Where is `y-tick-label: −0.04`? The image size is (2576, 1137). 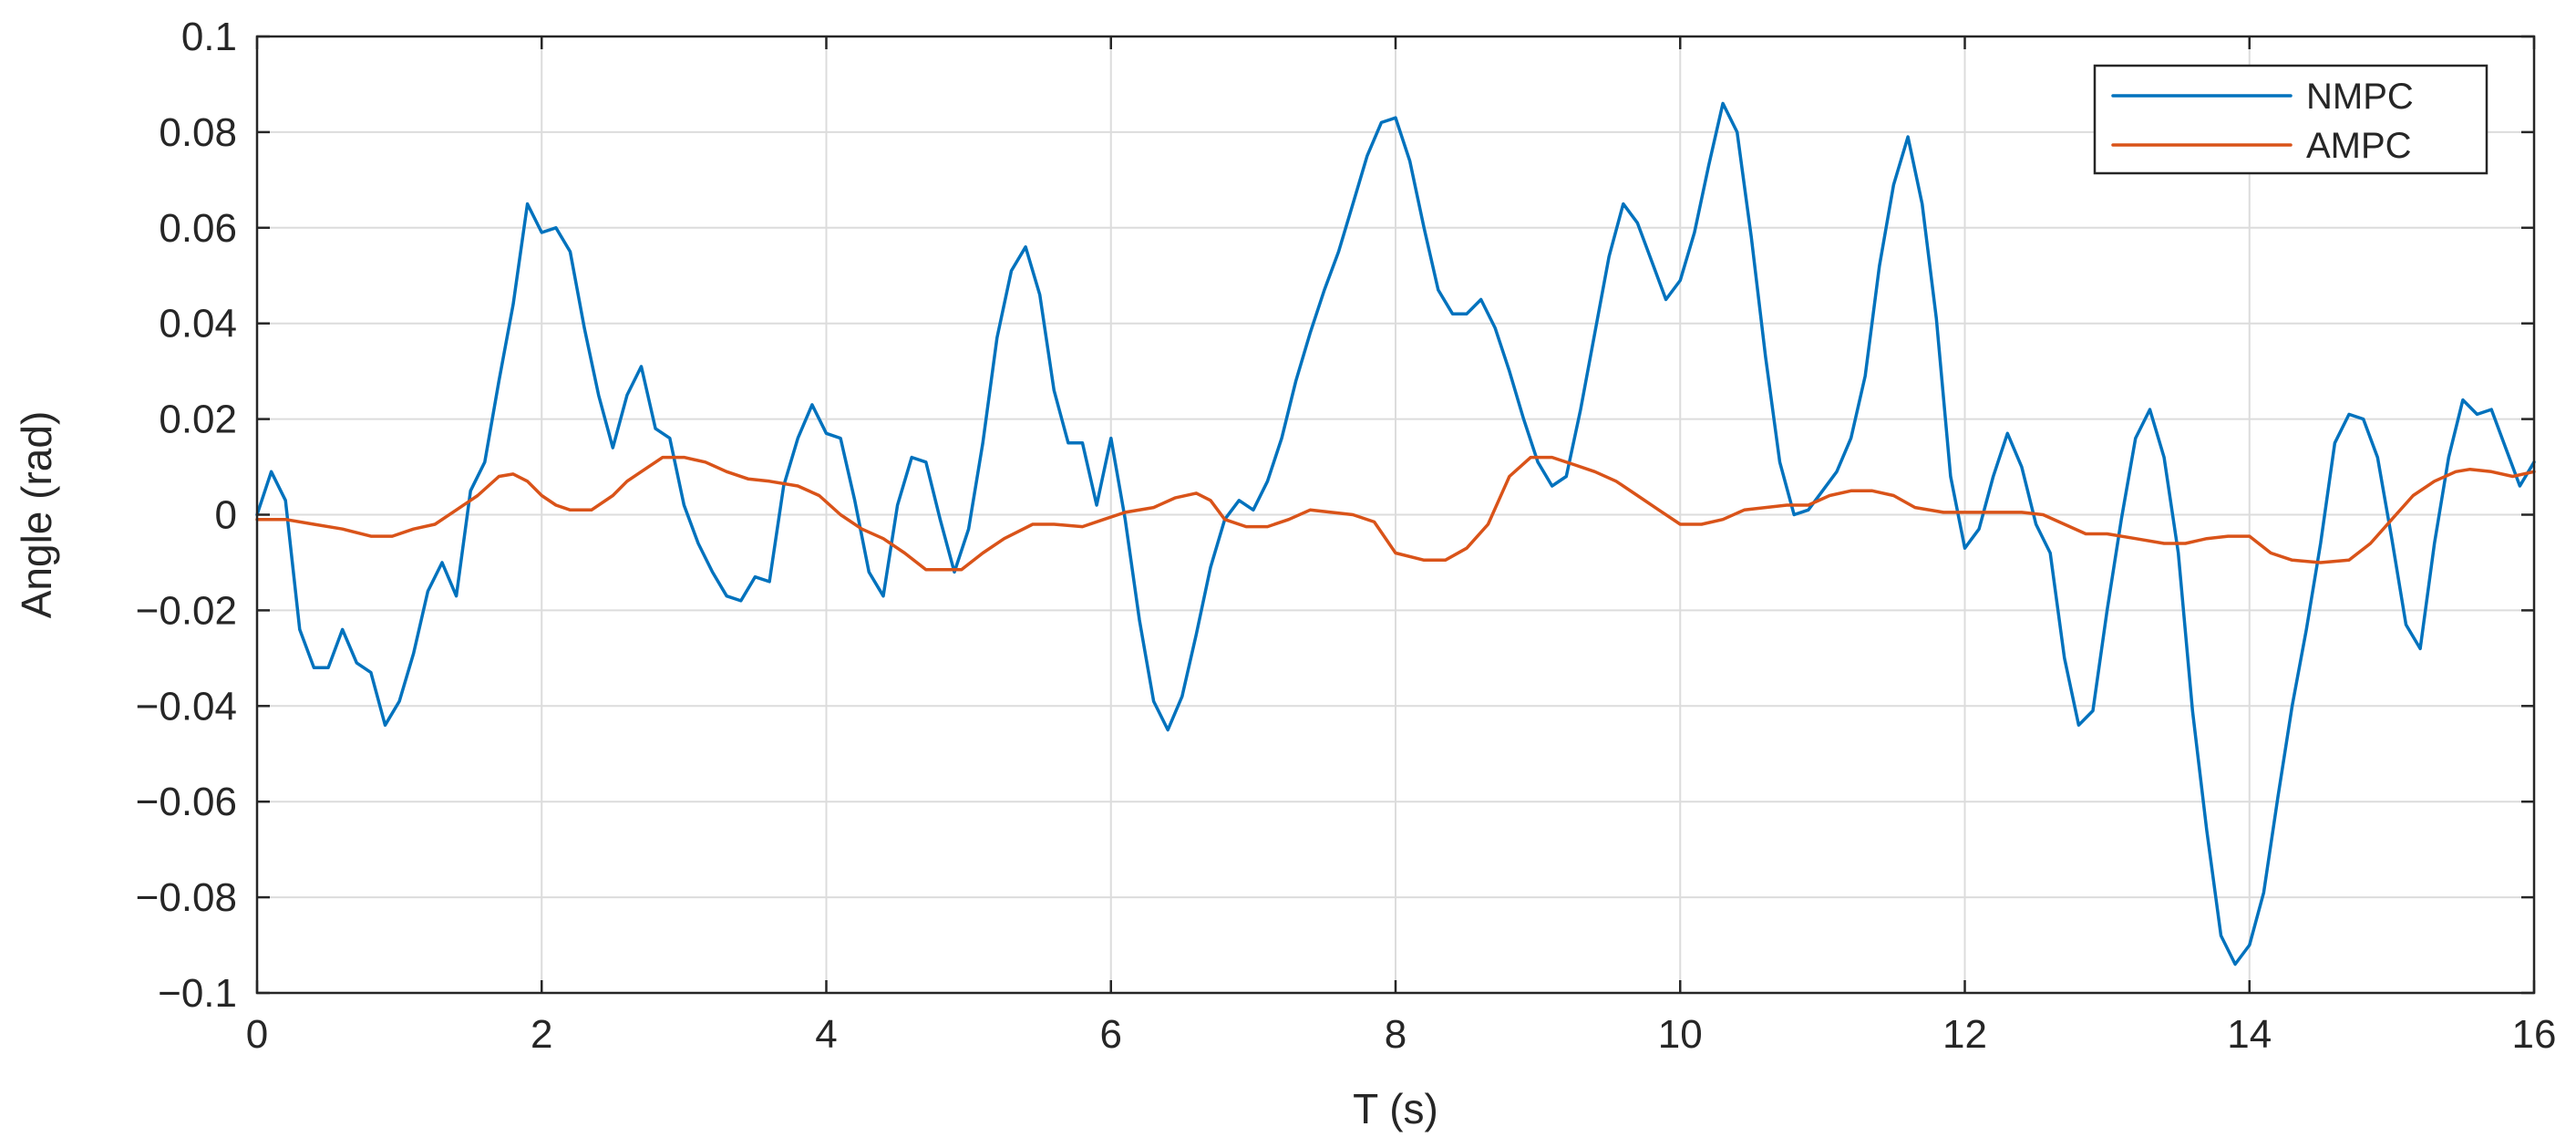
y-tick-label: −0.04 is located at coordinates (186, 706).